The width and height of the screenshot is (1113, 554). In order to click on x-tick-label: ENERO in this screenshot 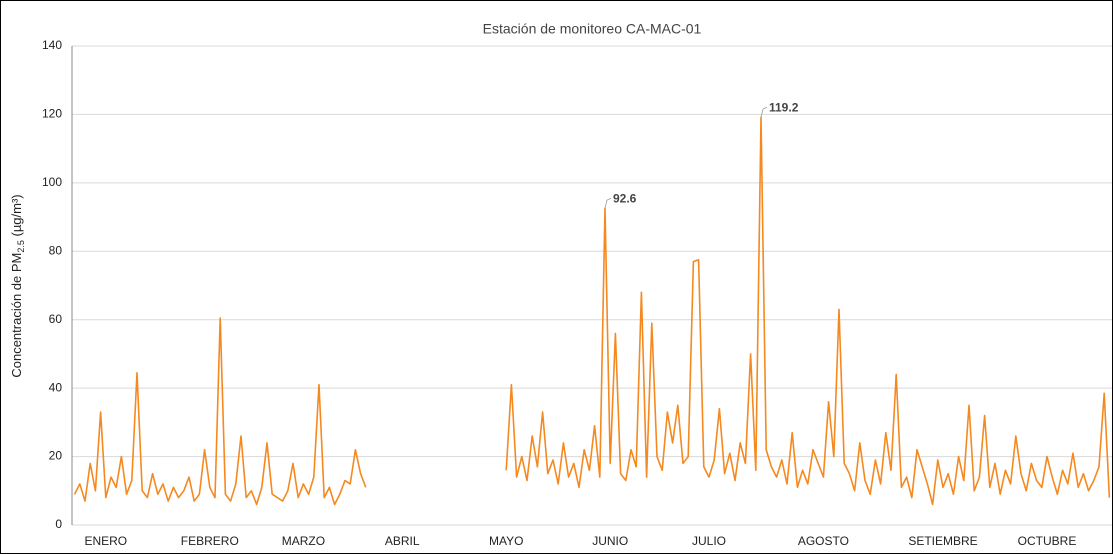, I will do `click(105, 541)`.